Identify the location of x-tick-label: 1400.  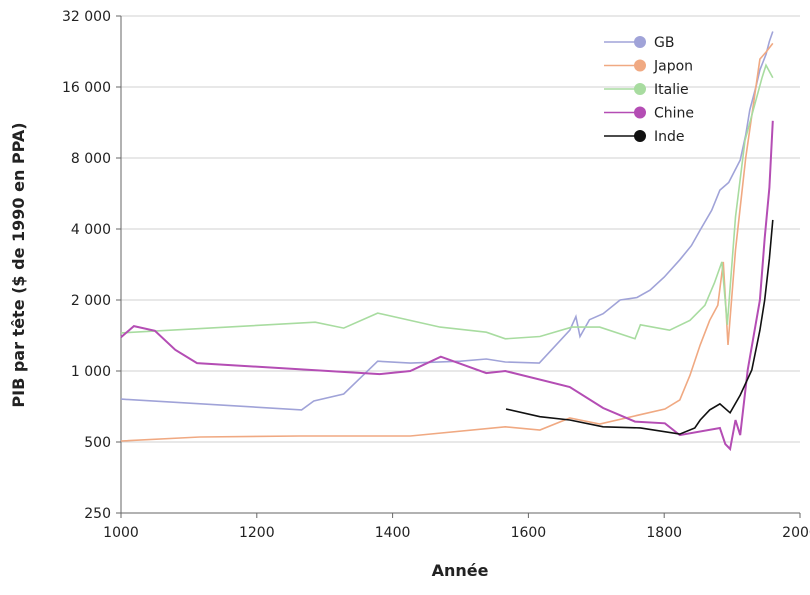
(393, 533).